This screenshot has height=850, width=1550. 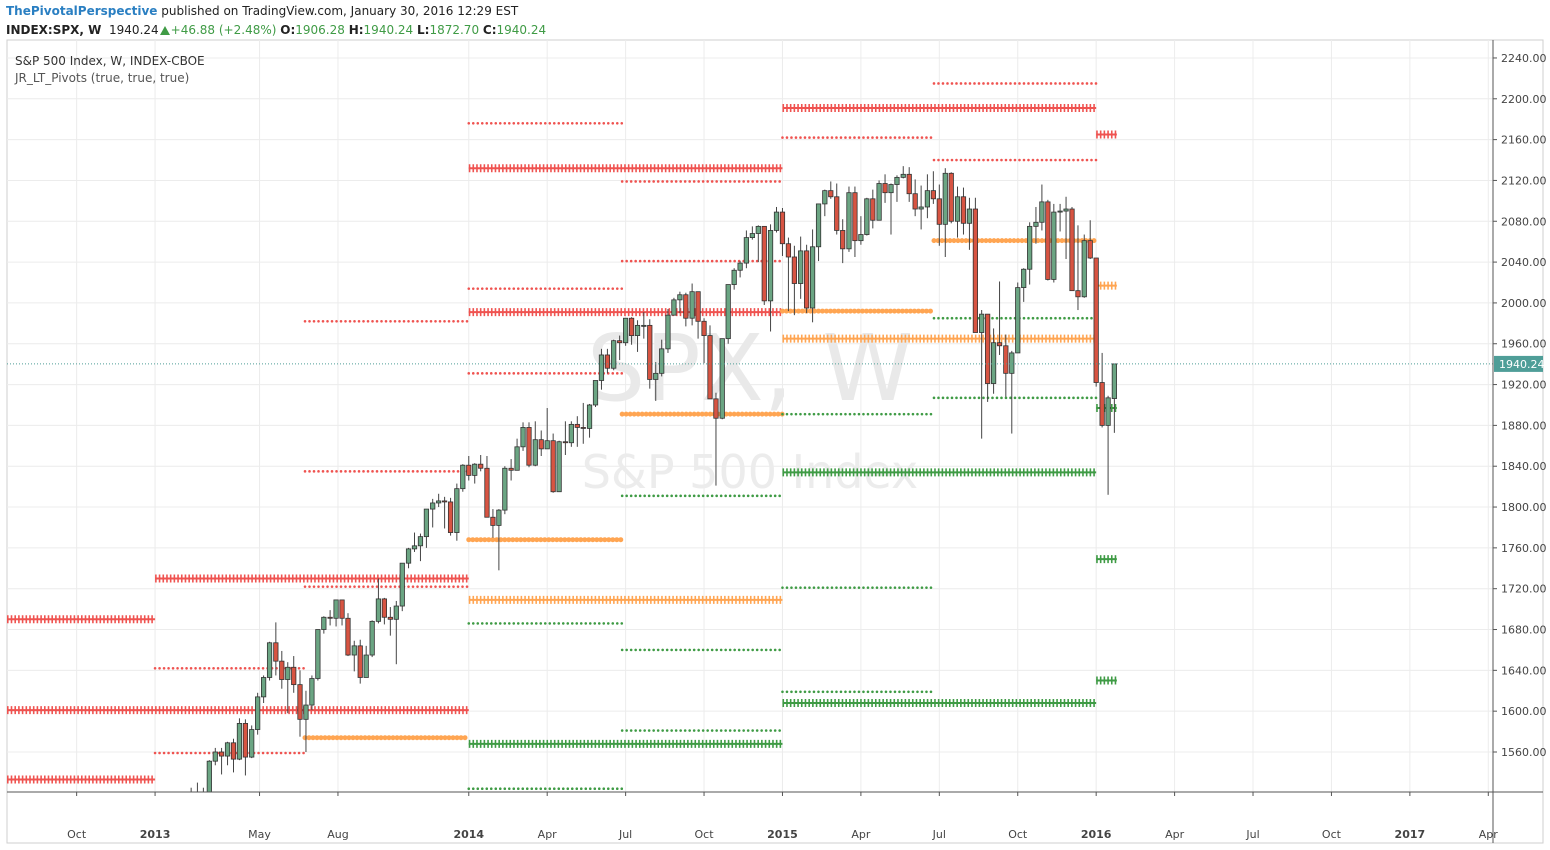 What do you see at coordinates (1018, 834) in the screenshot?
I see `x-tick-label: Oct` at bounding box center [1018, 834].